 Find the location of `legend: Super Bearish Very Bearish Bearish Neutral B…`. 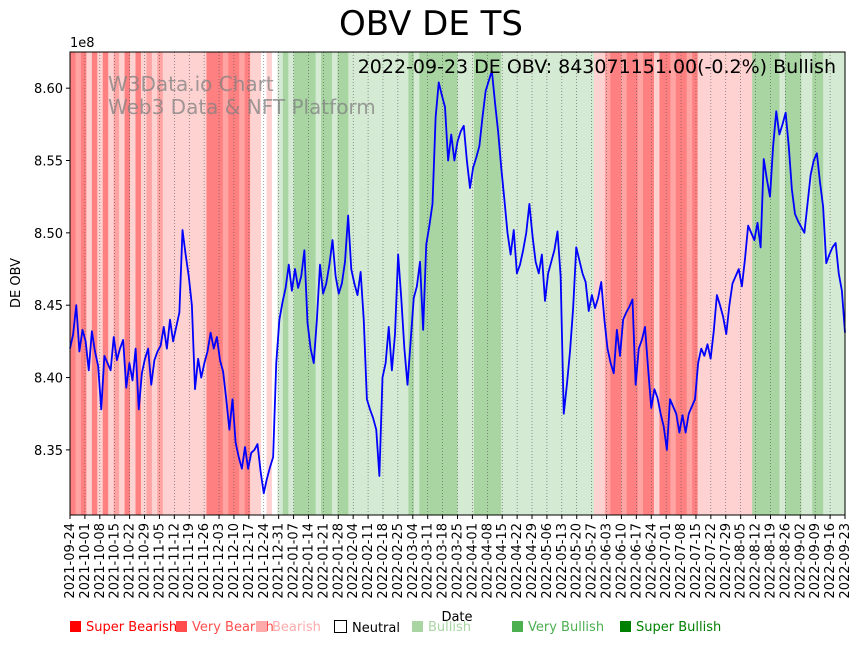

legend: Super Bearish Very Bearish Bearish Neutral B… is located at coordinates (460, 630).